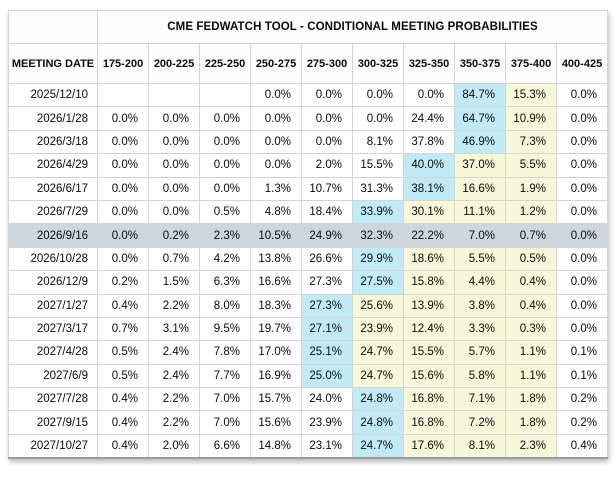 The image size is (614, 493). I want to click on meeting-date-cell: 2026/12/9, so click(53, 282).